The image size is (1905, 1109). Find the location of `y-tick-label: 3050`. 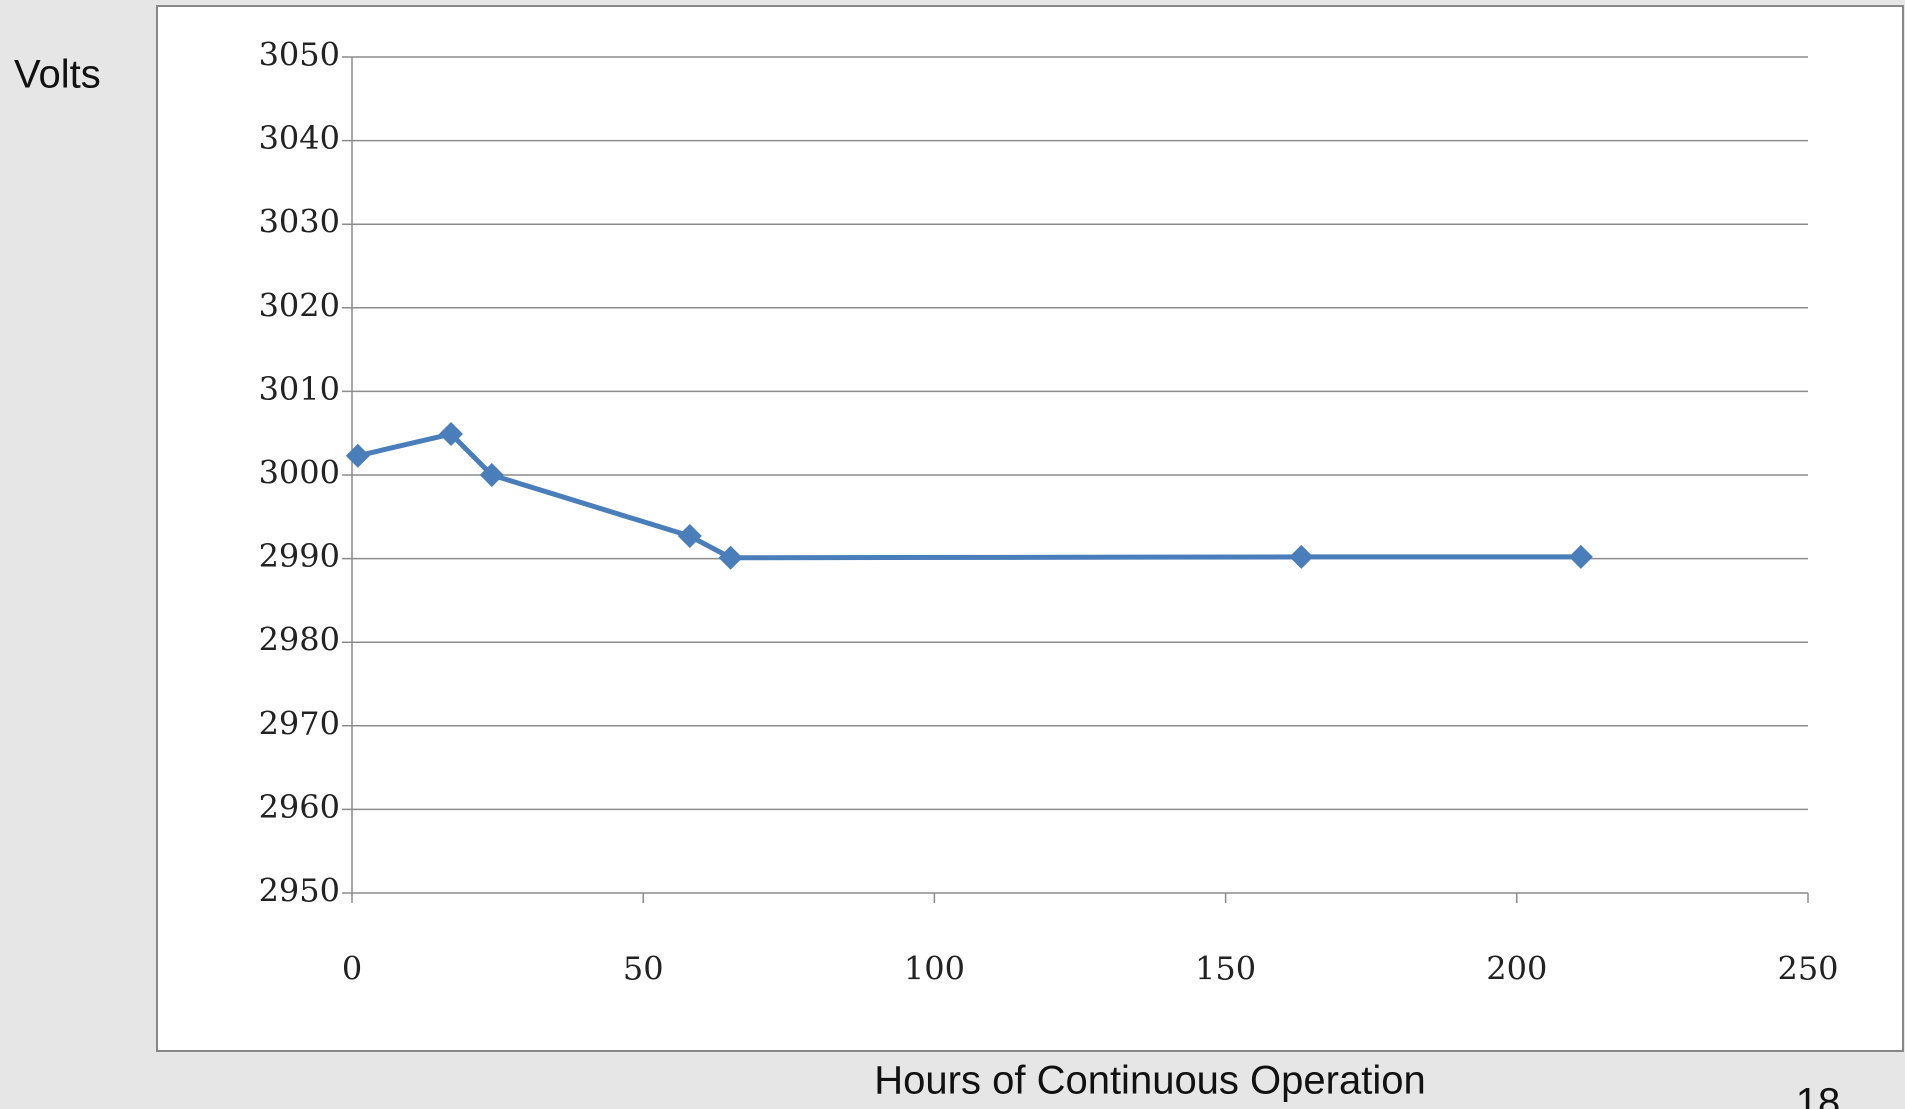

y-tick-label: 3050 is located at coordinates (299, 55).